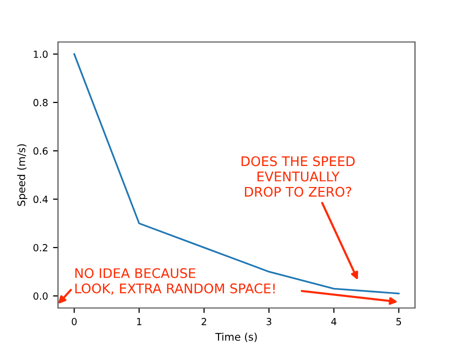 This screenshot has height=346, width=461. What do you see at coordinates (175, 281) in the screenshot?
I see `annotation: NO IDEA BECAUSE LOOK, EXTRA RANDOM SPACE!` at bounding box center [175, 281].